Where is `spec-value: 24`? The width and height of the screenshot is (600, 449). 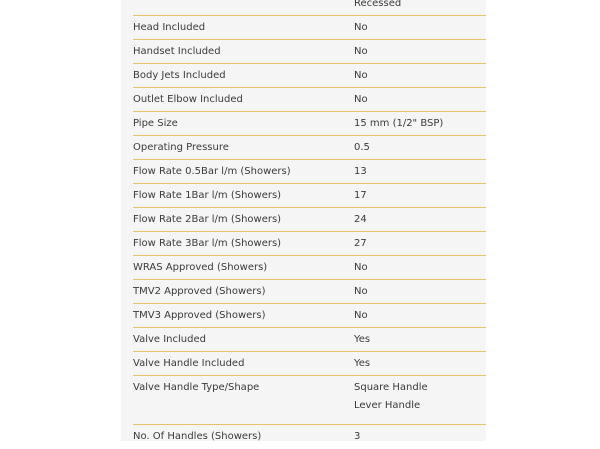 spec-value: 24 is located at coordinates (360, 220).